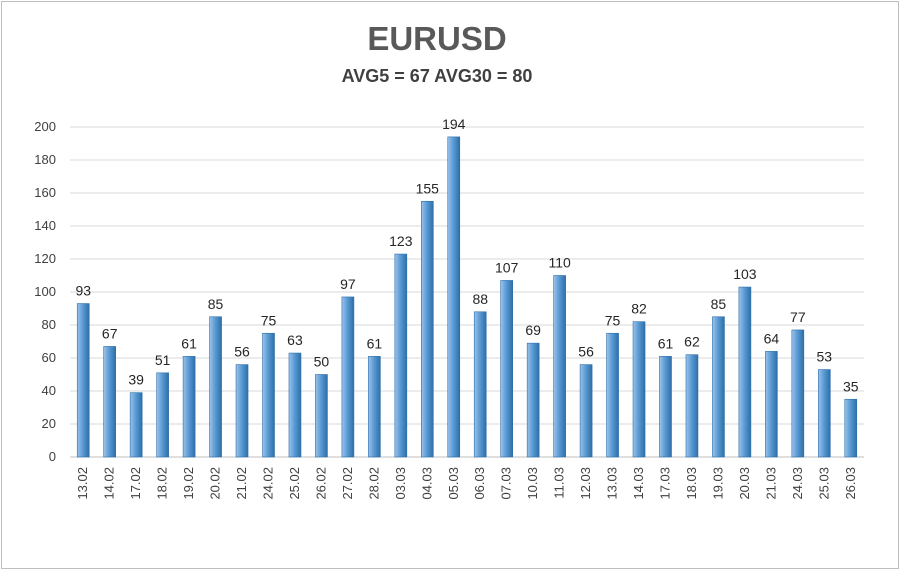 The image size is (900, 570). I want to click on data-label: 63, so click(295, 340).